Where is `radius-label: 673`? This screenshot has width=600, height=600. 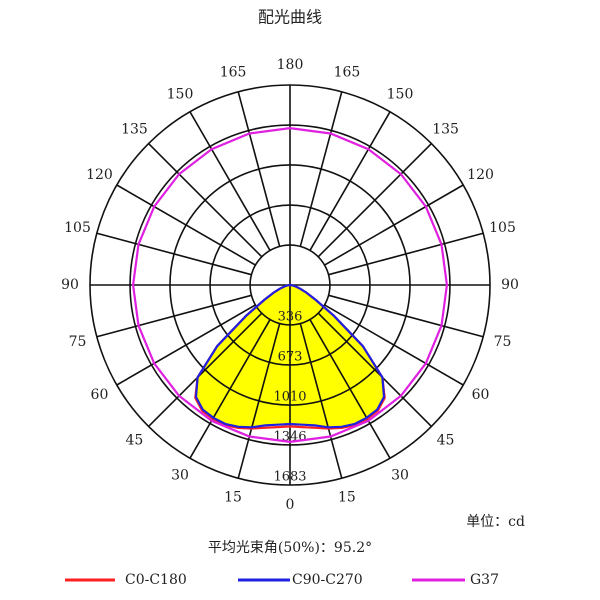 radius-label: 673 is located at coordinates (290, 356).